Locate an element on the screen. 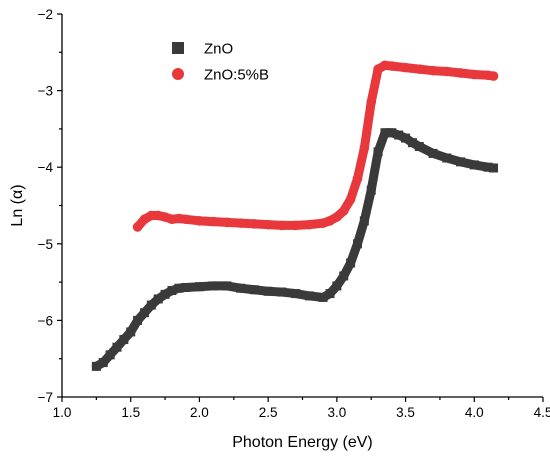 This screenshot has height=465, width=550. x-tick-label: 4.0 is located at coordinates (474, 412).